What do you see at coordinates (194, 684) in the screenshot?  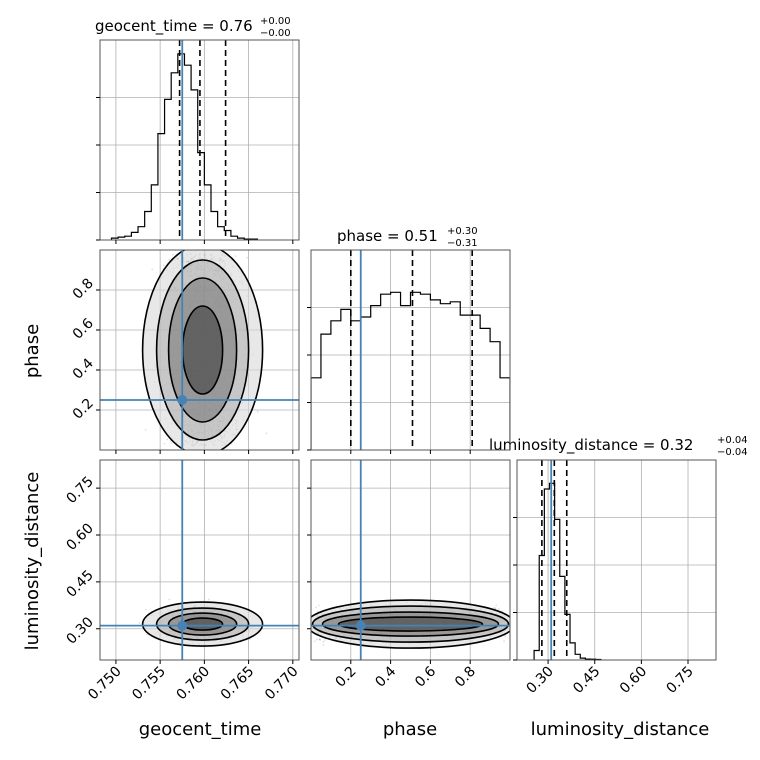 I see `xtick-label: 0.760` at bounding box center [194, 684].